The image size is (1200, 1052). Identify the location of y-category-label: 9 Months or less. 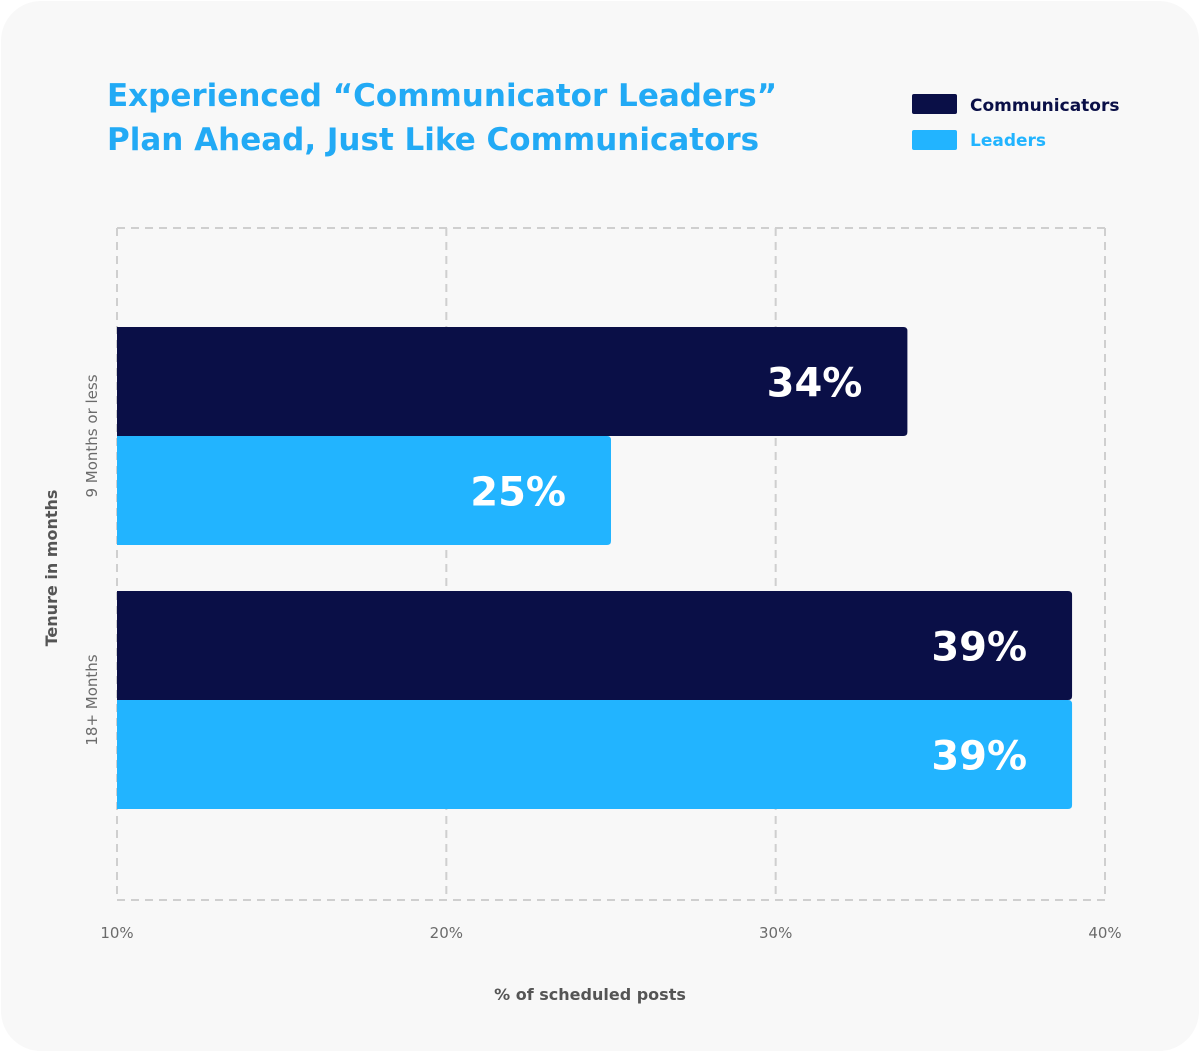
(92, 435).